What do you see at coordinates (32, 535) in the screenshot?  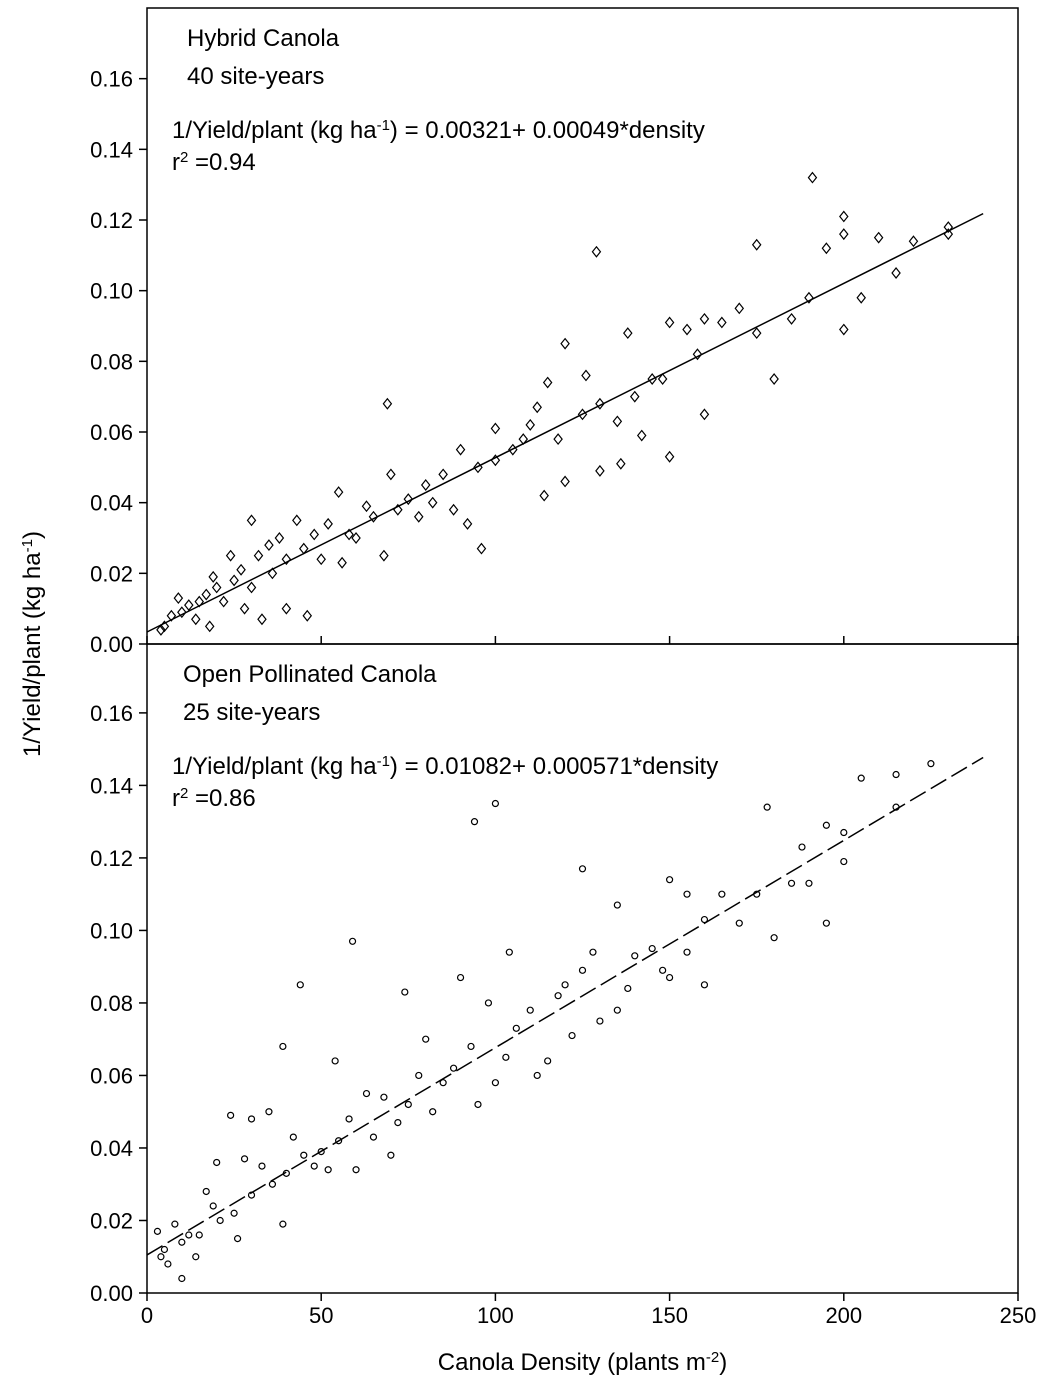 I see `y-axis-label-part: )` at bounding box center [32, 535].